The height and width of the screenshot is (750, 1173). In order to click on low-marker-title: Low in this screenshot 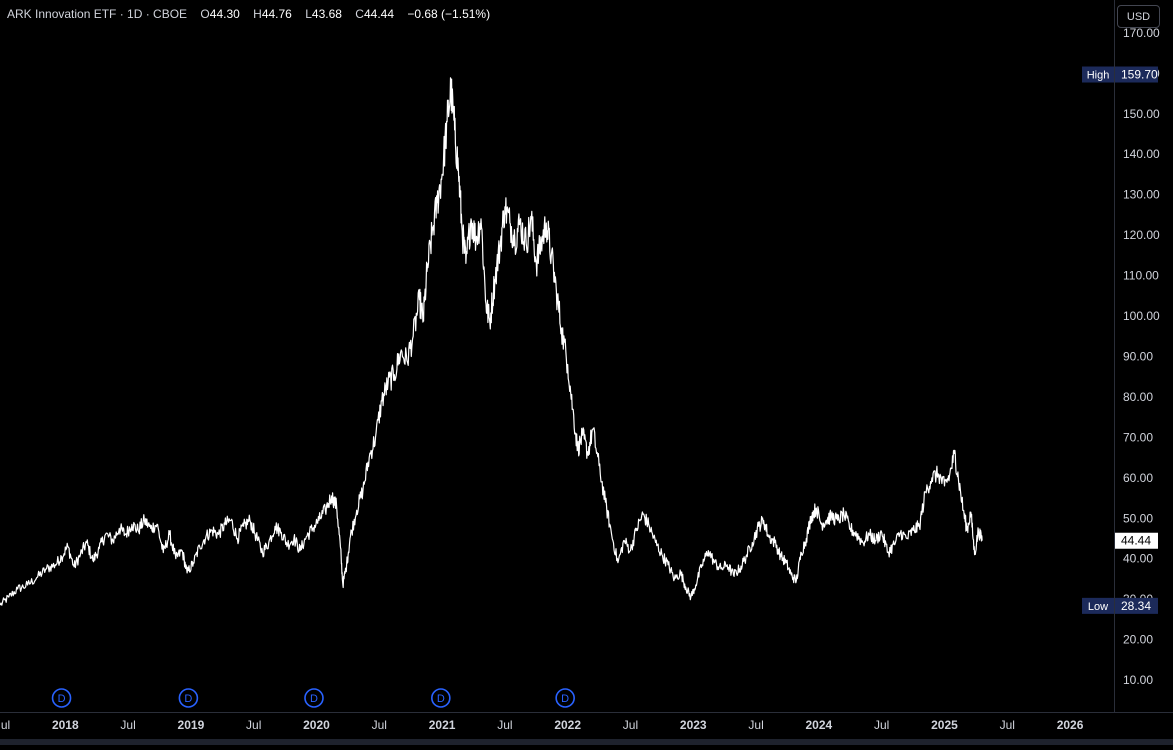, I will do `click(1098, 607)`.